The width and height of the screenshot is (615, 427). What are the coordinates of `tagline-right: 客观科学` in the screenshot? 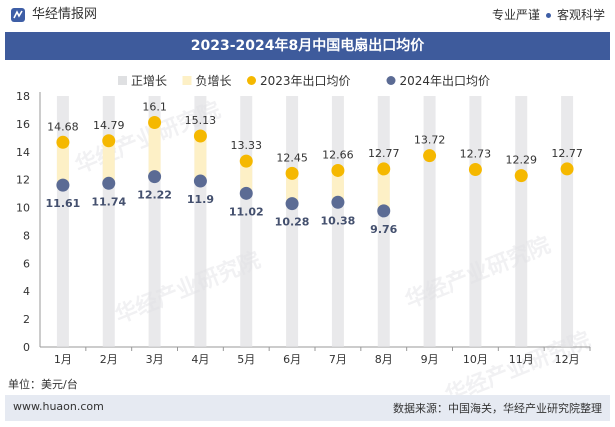 It's located at (580, 15).